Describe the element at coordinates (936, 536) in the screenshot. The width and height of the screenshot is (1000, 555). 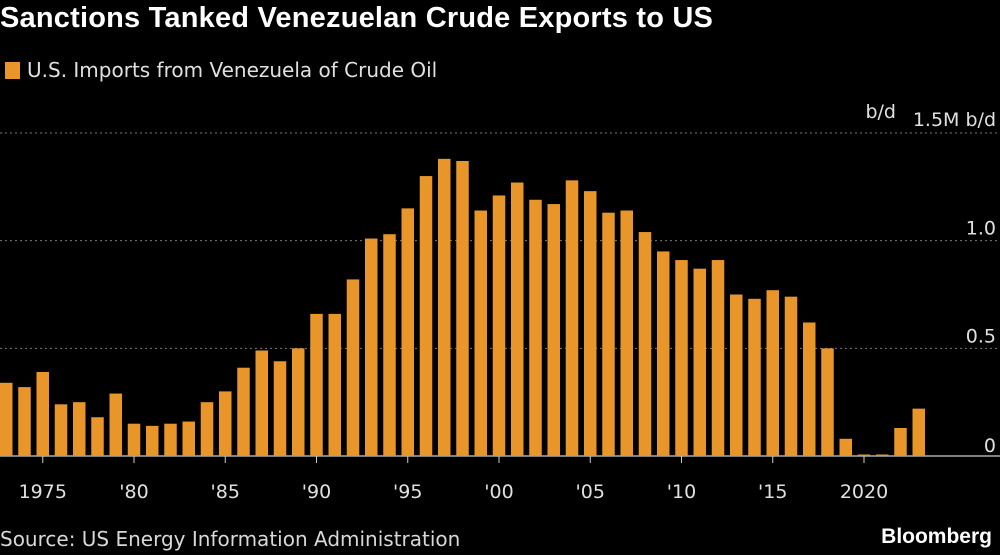
I see `brand-logo: Bloomberg` at that location.